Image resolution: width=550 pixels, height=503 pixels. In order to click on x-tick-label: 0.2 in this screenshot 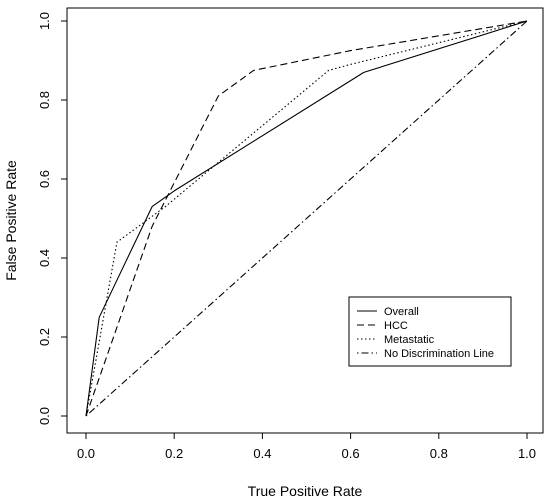, I will do `click(174, 453)`.